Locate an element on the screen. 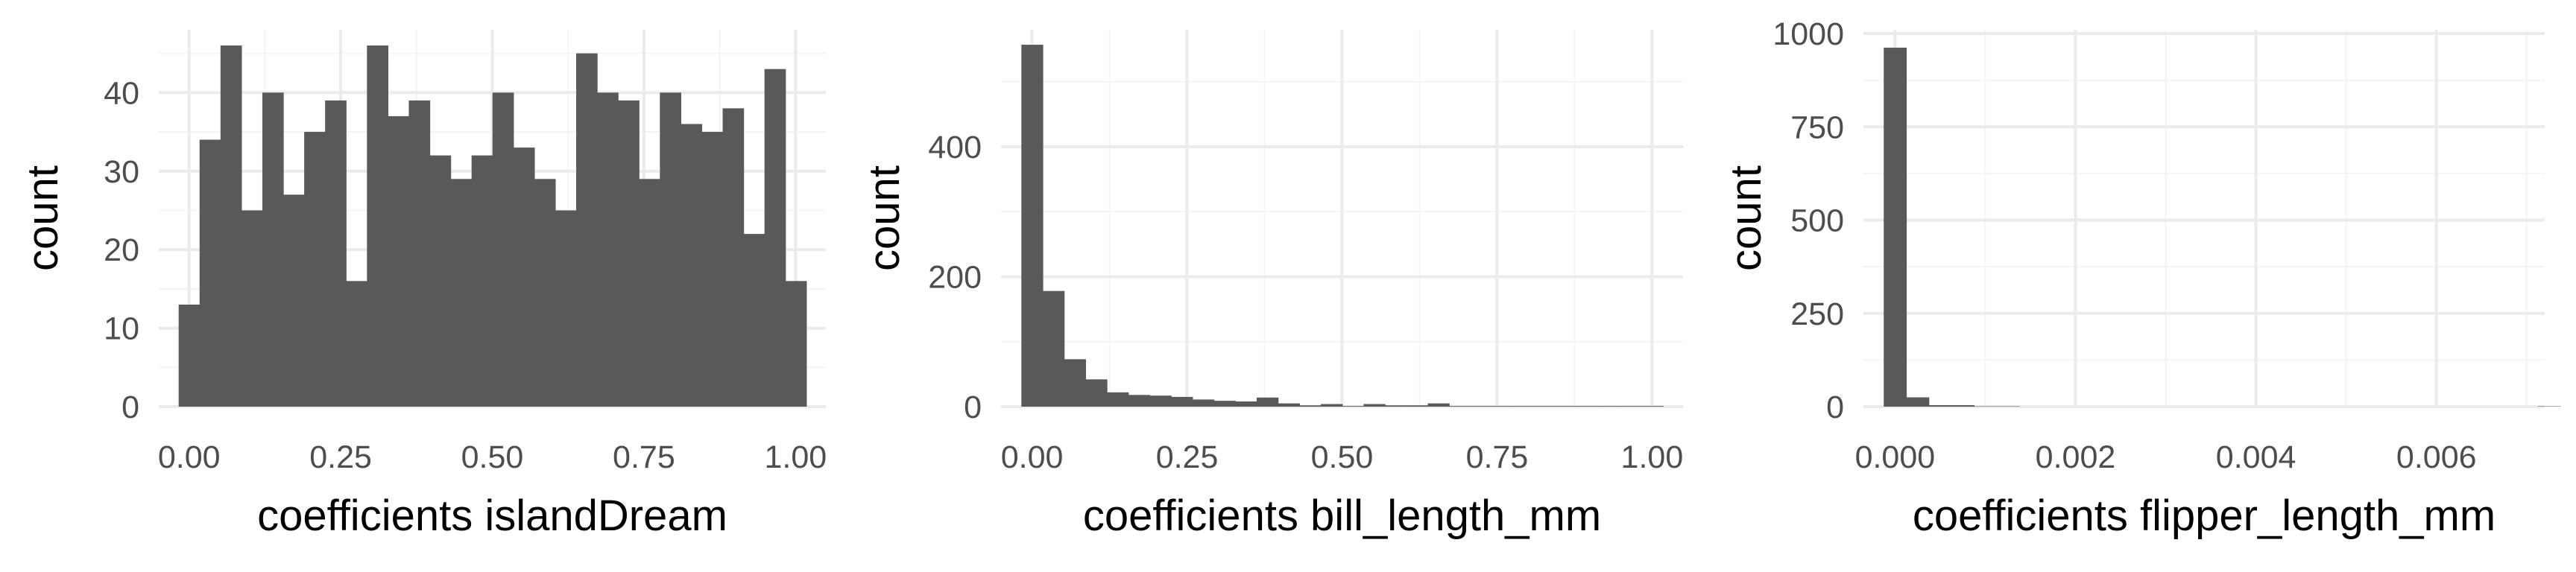  y-tick-label: 200 is located at coordinates (955, 278).